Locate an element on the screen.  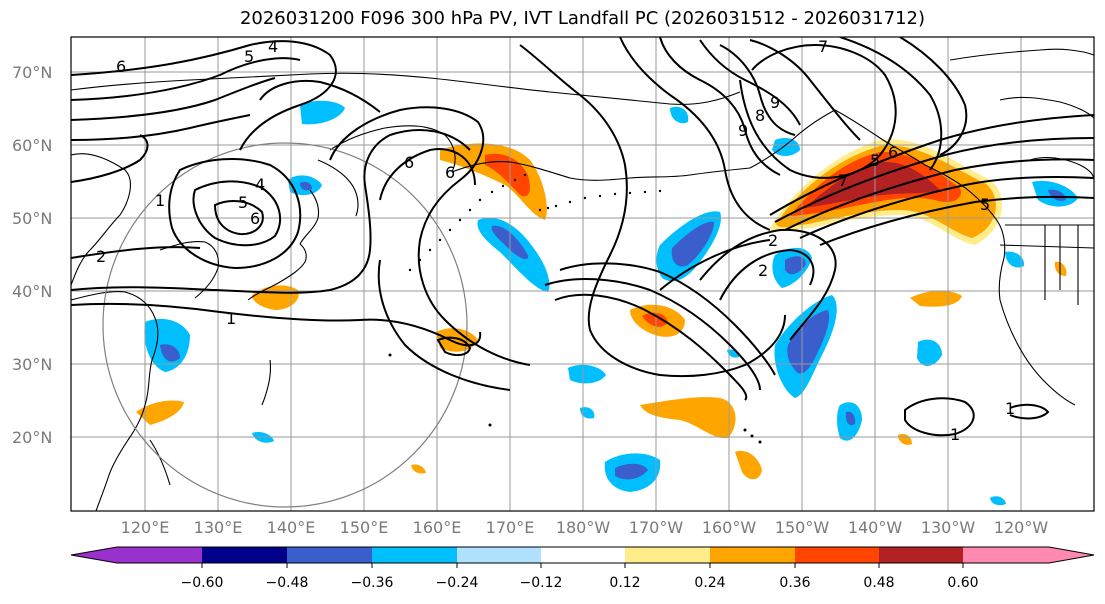
colorbar-tick-label: 0.36 is located at coordinates (794, 583).